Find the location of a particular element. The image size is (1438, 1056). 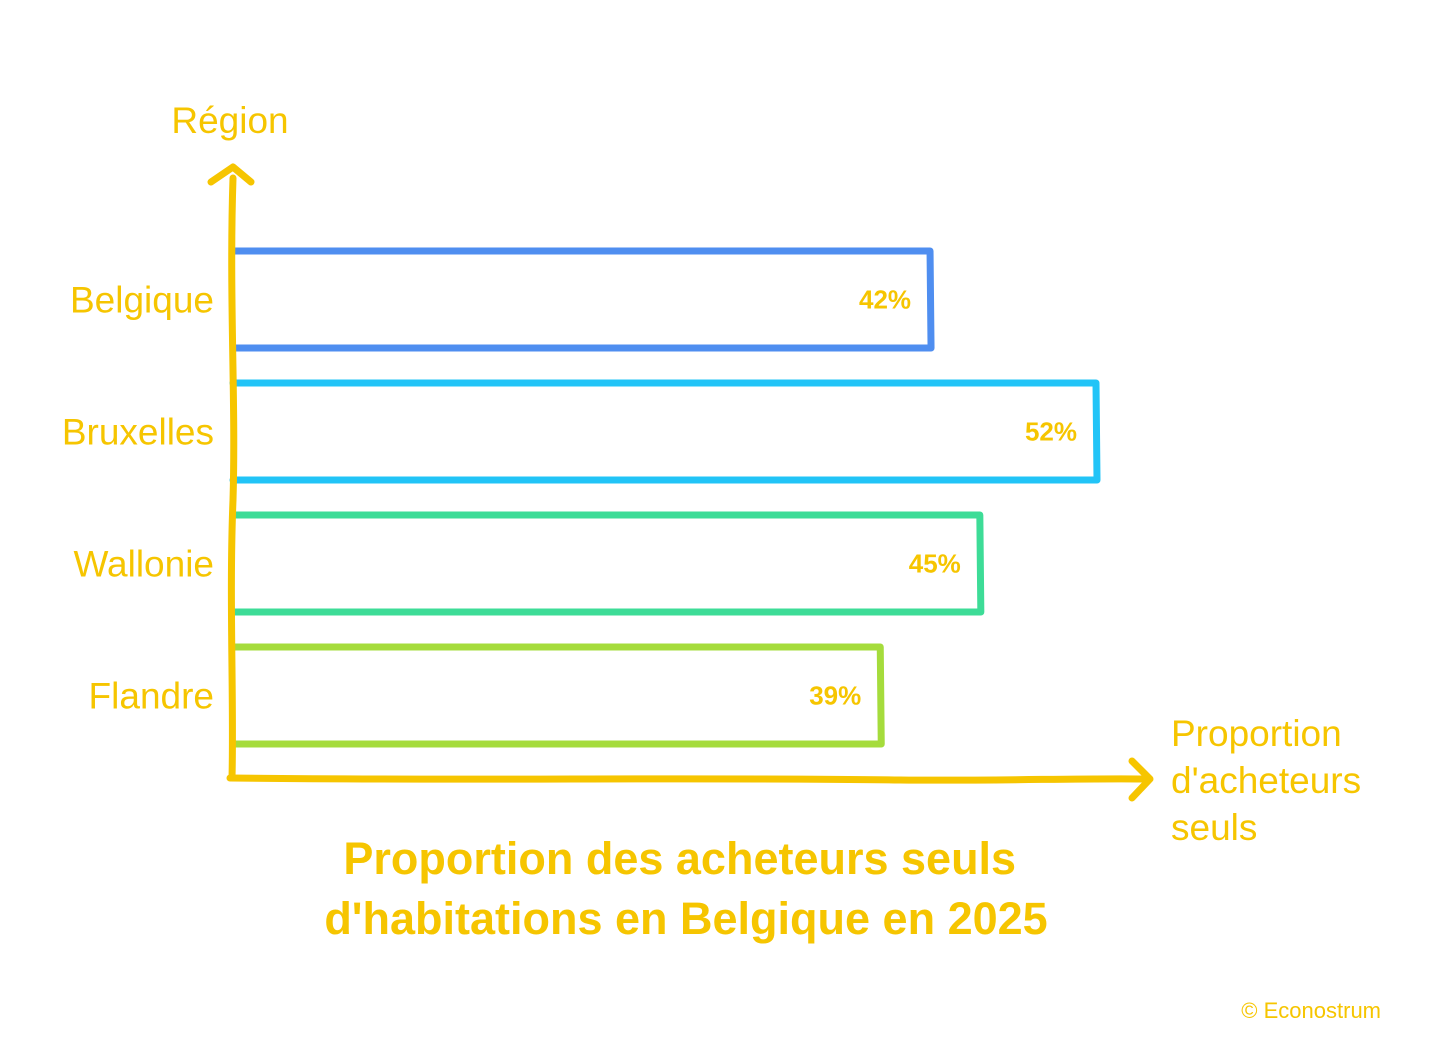

bar-bruxelles is located at coordinates (665, 431).